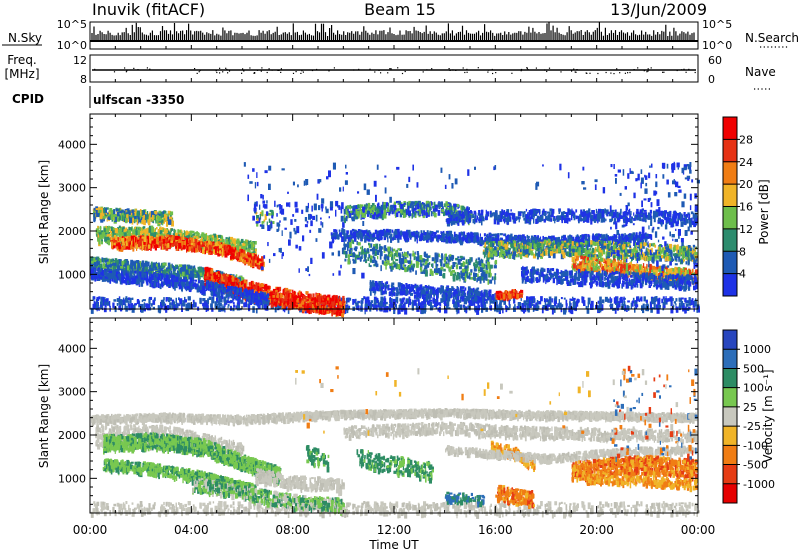  I want to click on freq-label: Freq., so click(22, 60).